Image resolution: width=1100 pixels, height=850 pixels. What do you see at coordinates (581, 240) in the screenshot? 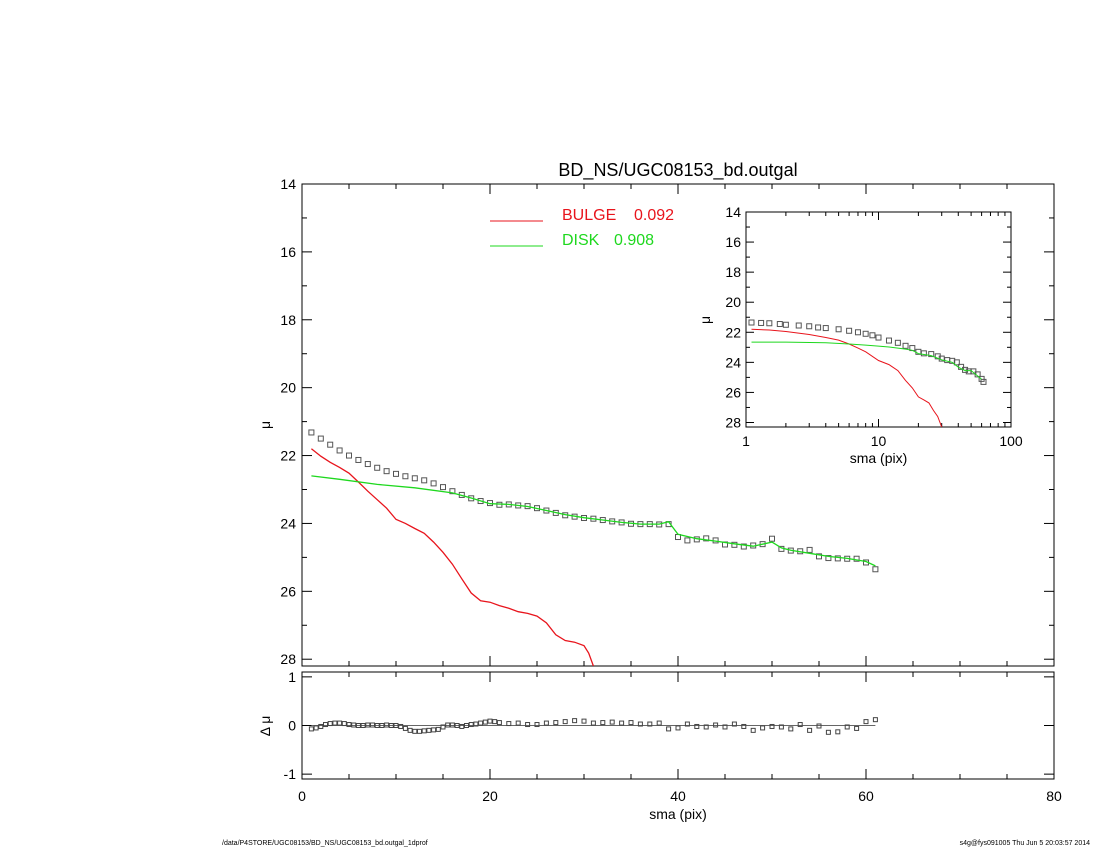
I see `legend-label-disk: DISK` at bounding box center [581, 240].